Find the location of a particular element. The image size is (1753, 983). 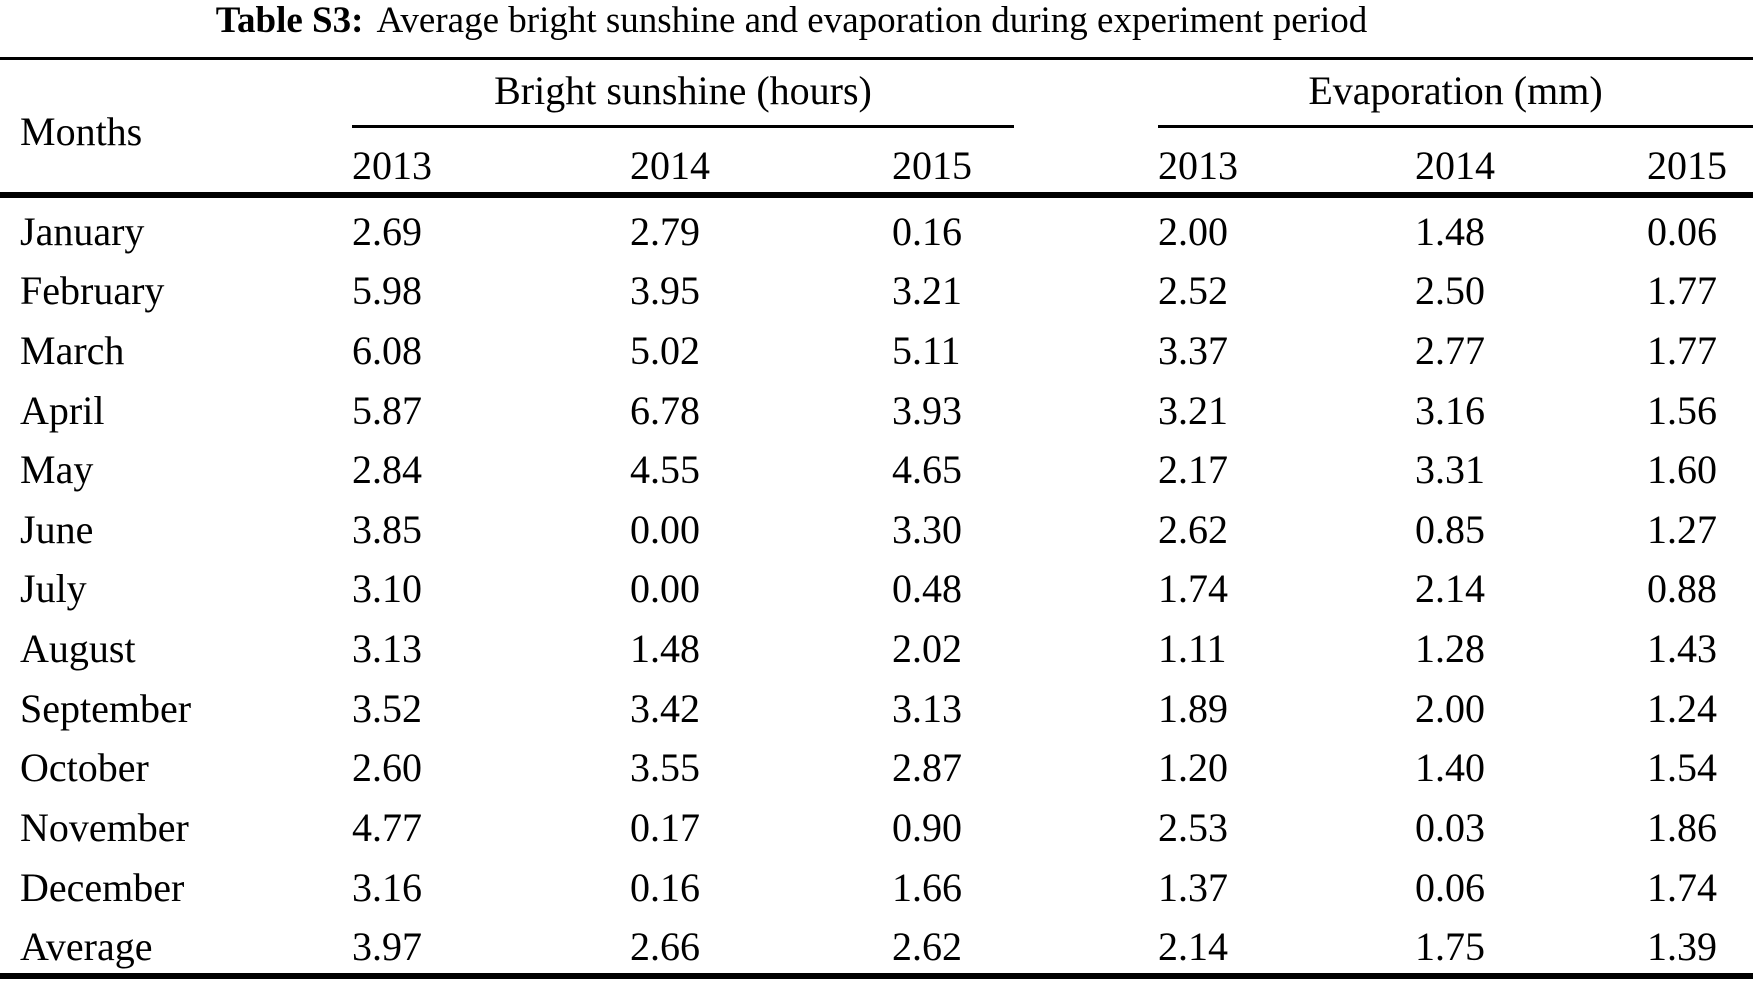

table-row-average: Average 3.97 2.66 2.62 2.14 1.75 1.39 is located at coordinates (876, 943).